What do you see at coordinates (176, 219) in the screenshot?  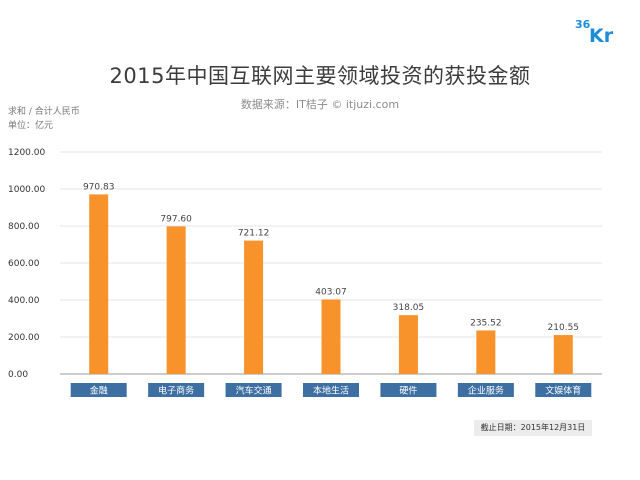 I see `data-label: 797.60` at bounding box center [176, 219].